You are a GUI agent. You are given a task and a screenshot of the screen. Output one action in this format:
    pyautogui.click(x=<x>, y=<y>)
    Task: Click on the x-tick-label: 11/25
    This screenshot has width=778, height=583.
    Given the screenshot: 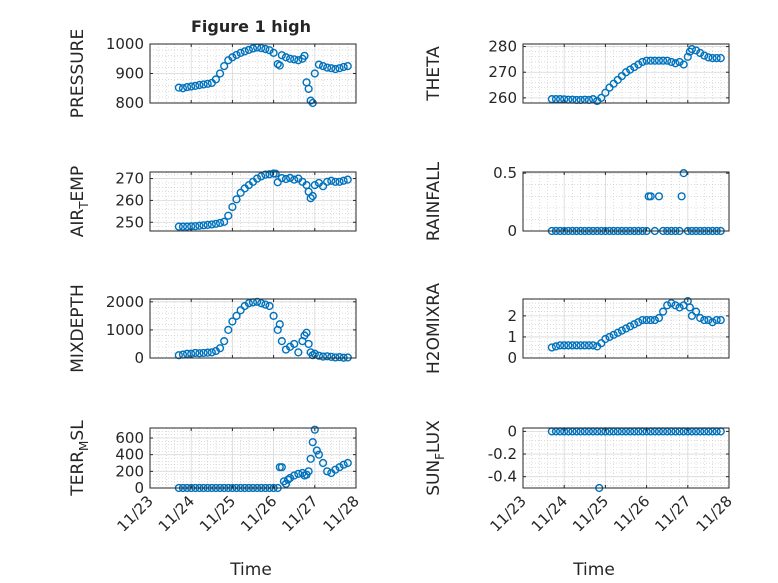 What is the action you would take?
    pyautogui.click(x=590, y=513)
    